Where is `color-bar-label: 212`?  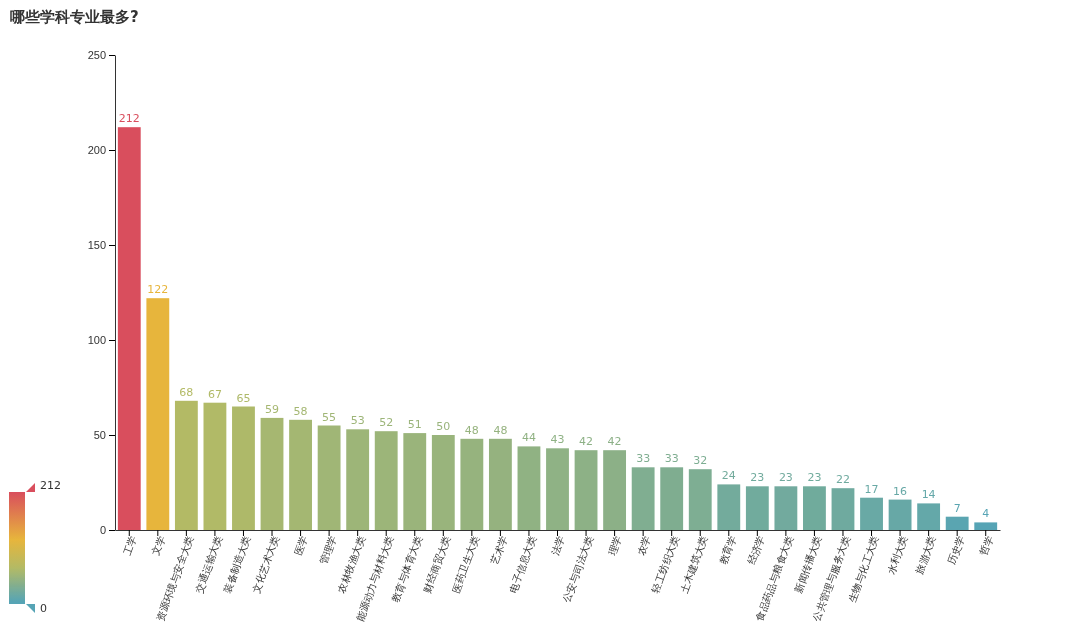 color-bar-label: 212 is located at coordinates (50, 485).